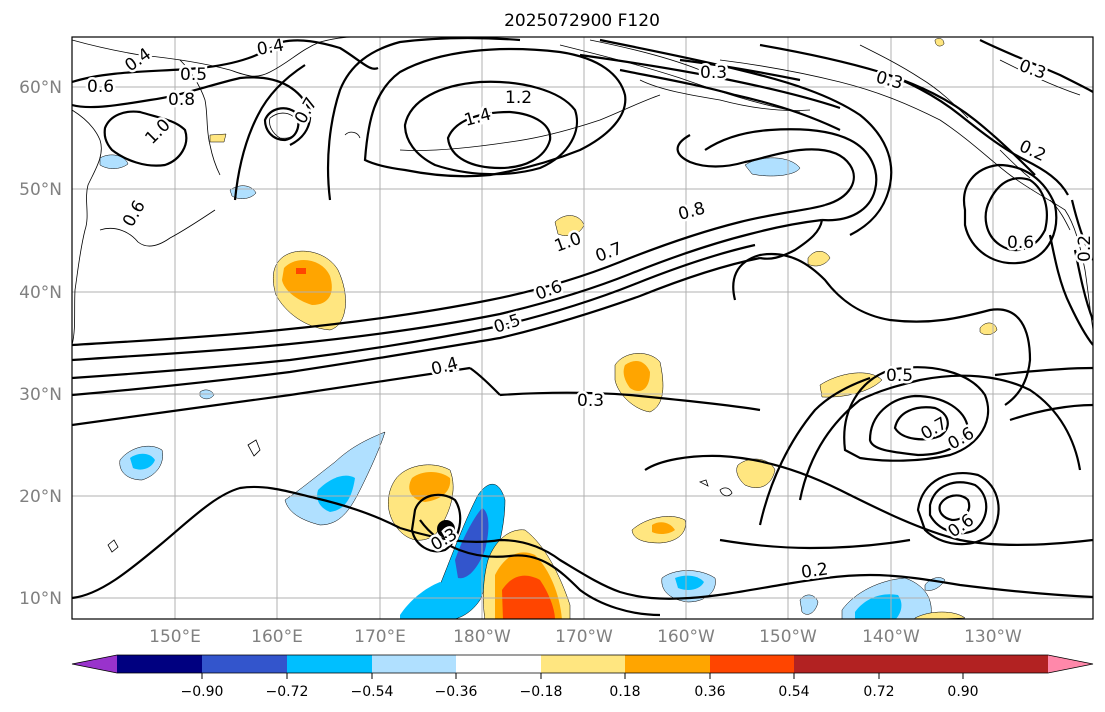  Describe the element at coordinates (582, 21) in the screenshot. I see `map-title: 2025072900 F120` at that location.